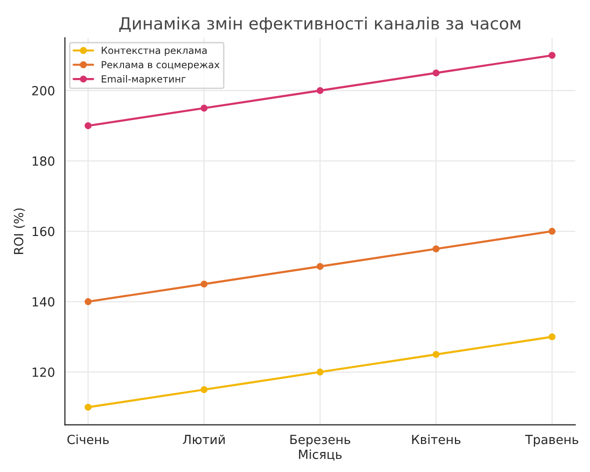 The width and height of the screenshot is (590, 472). What do you see at coordinates (161, 65) in the screenshot?
I see `legend-label: Реклама в соцмережах` at bounding box center [161, 65].